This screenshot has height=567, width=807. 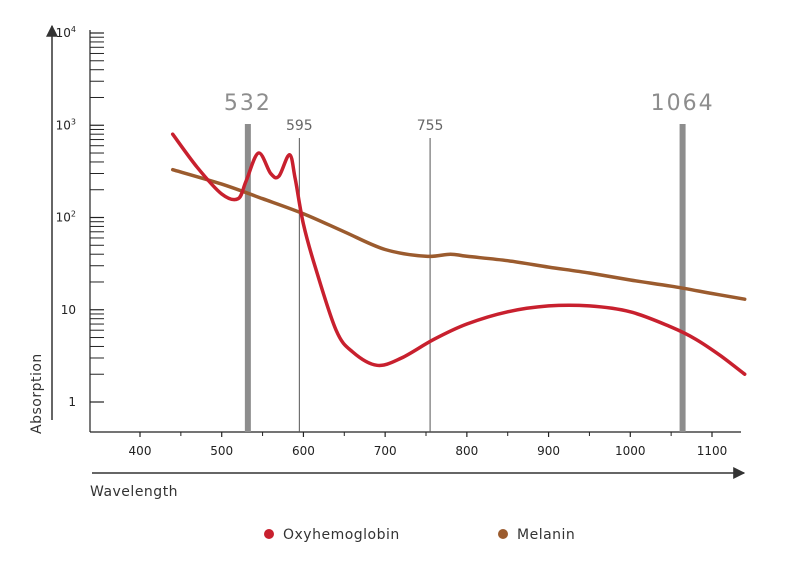 What do you see at coordinates (385, 451) in the screenshot?
I see `x-tick-label: 700` at bounding box center [385, 451].